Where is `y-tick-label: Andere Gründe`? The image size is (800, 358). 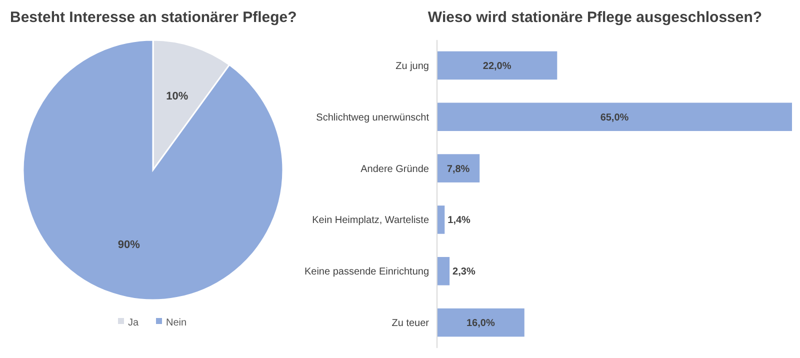 y-tick-label: Andere Gründe is located at coordinates (395, 169).